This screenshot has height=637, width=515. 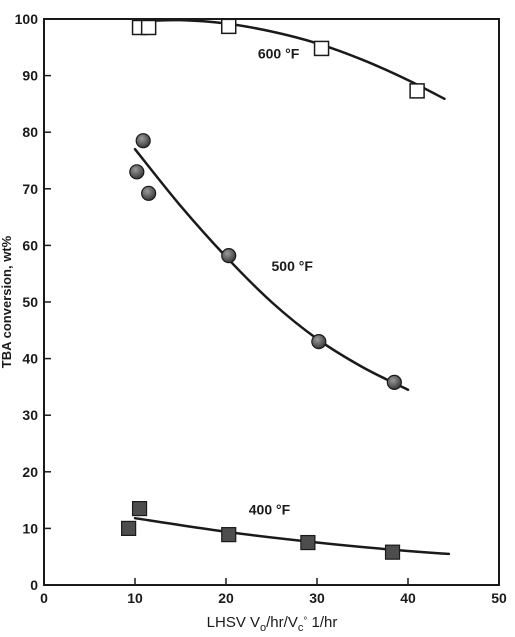 I want to click on y-tick-label: 90, so click(x=30, y=76).